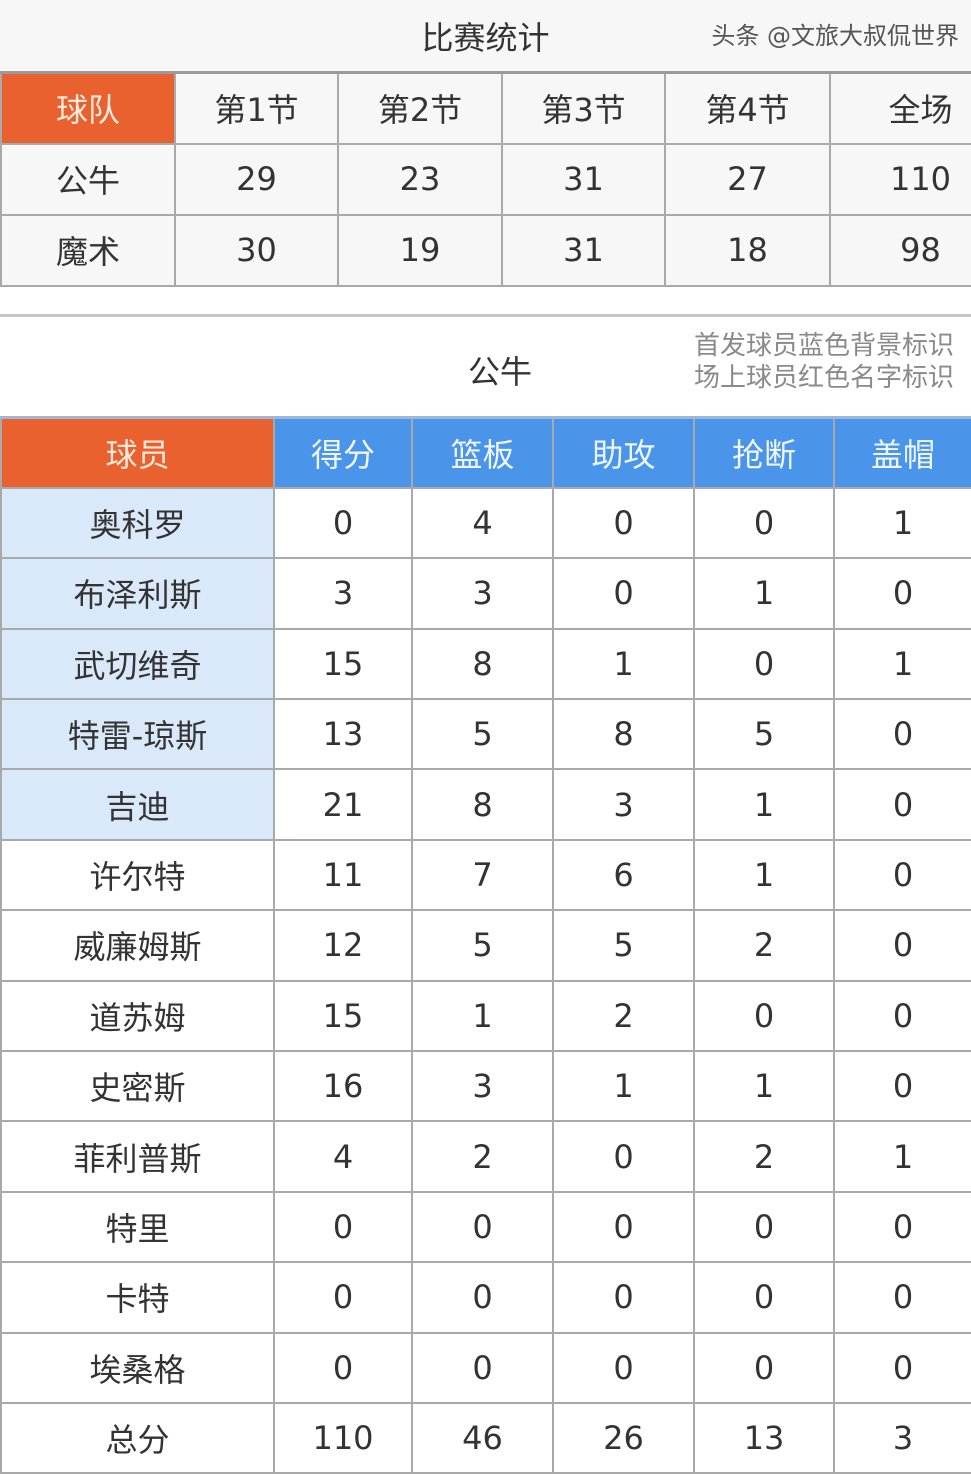 The width and height of the screenshot is (971, 1474). What do you see at coordinates (137, 804) in the screenshot?
I see `player-name: 吉迪` at bounding box center [137, 804].